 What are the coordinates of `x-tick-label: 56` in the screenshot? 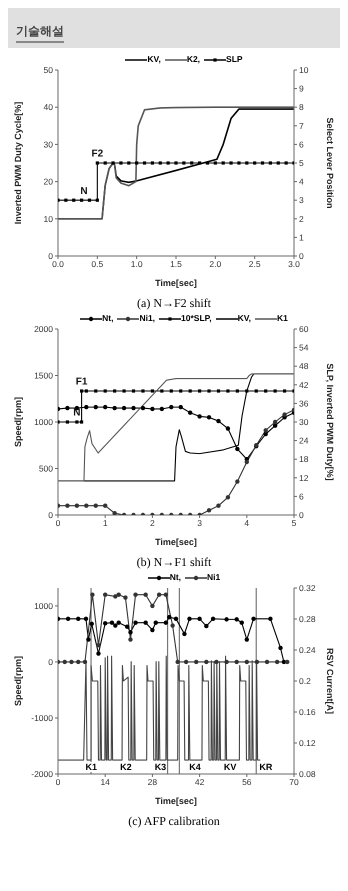 It's located at (247, 782).